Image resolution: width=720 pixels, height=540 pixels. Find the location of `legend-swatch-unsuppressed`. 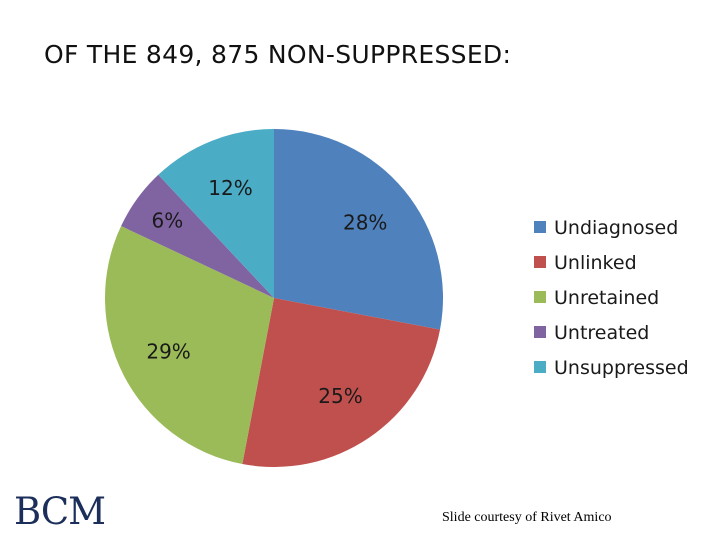

legend-swatch-unsuppressed is located at coordinates (540, 367).